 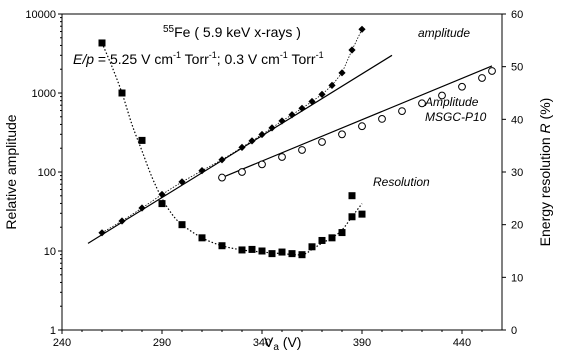 I want to click on annotation-source-sup: 55, so click(x=169, y=29).